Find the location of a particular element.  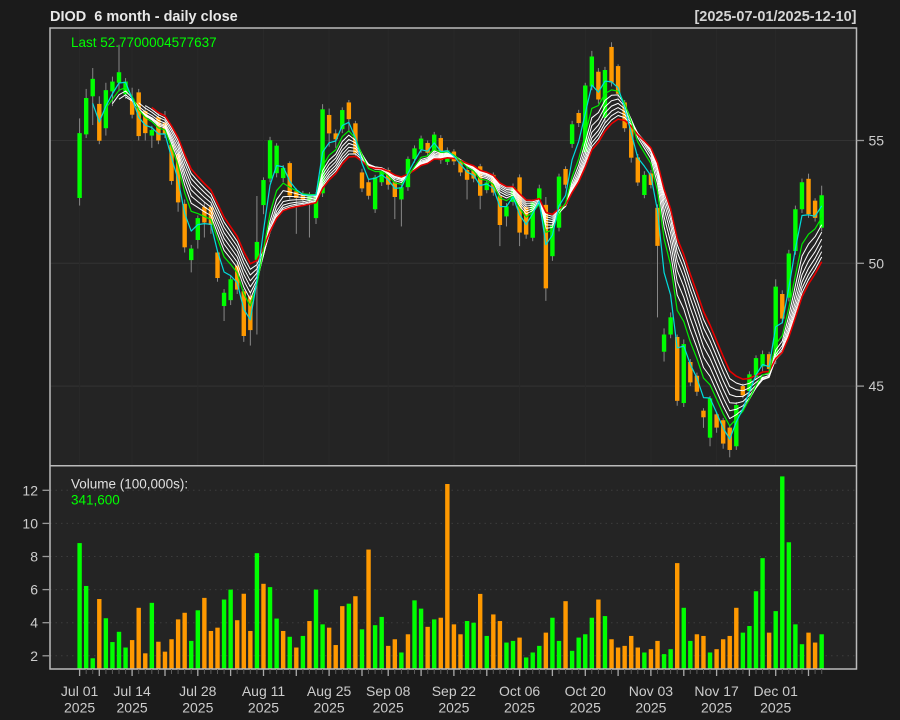

svg-text: Nov 17 is located at coordinates (716, 691).